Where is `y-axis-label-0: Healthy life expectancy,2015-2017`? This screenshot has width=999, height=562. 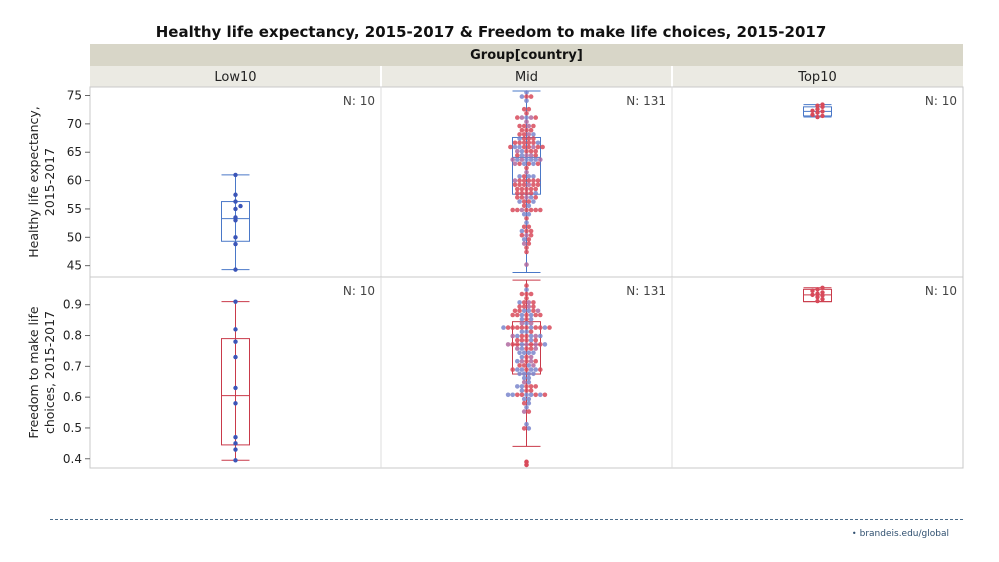
y-axis-label-0: Healthy life expectancy,2015-2017 is located at coordinates (41, 182).